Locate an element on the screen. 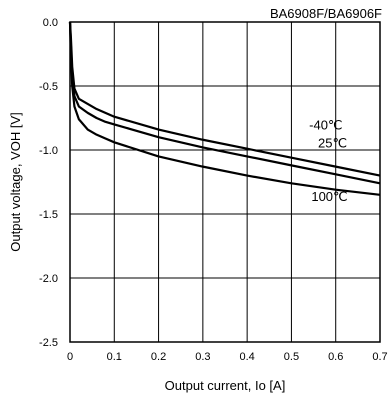 This screenshot has height=400, width=390. x-tick-label: 0.3 is located at coordinates (202, 357).